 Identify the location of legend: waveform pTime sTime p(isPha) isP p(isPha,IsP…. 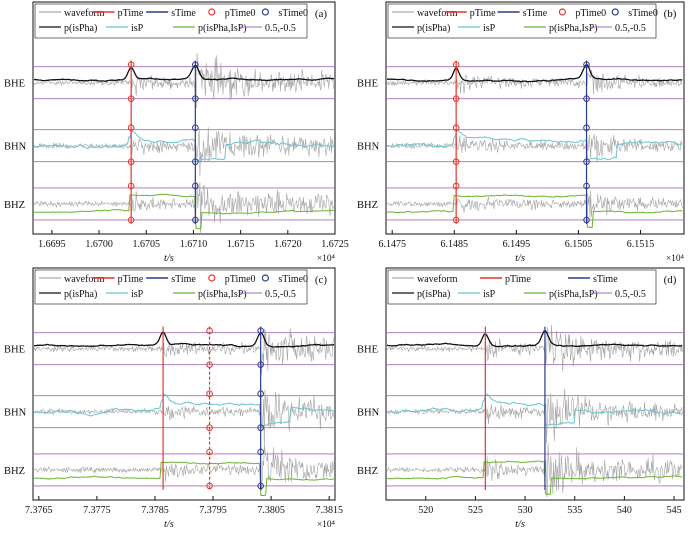
(522, 287).